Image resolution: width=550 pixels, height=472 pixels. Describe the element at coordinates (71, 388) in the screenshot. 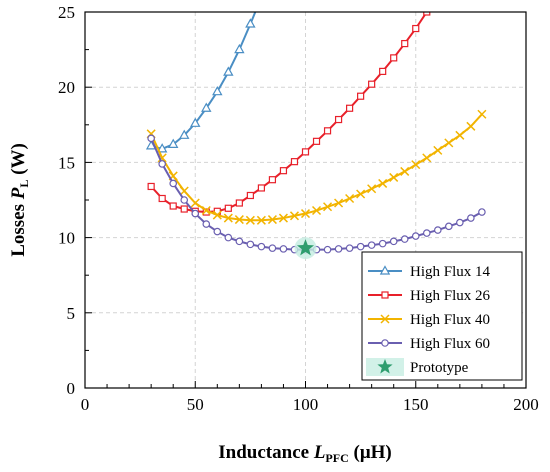

I see `y-tick-label: 0` at that location.